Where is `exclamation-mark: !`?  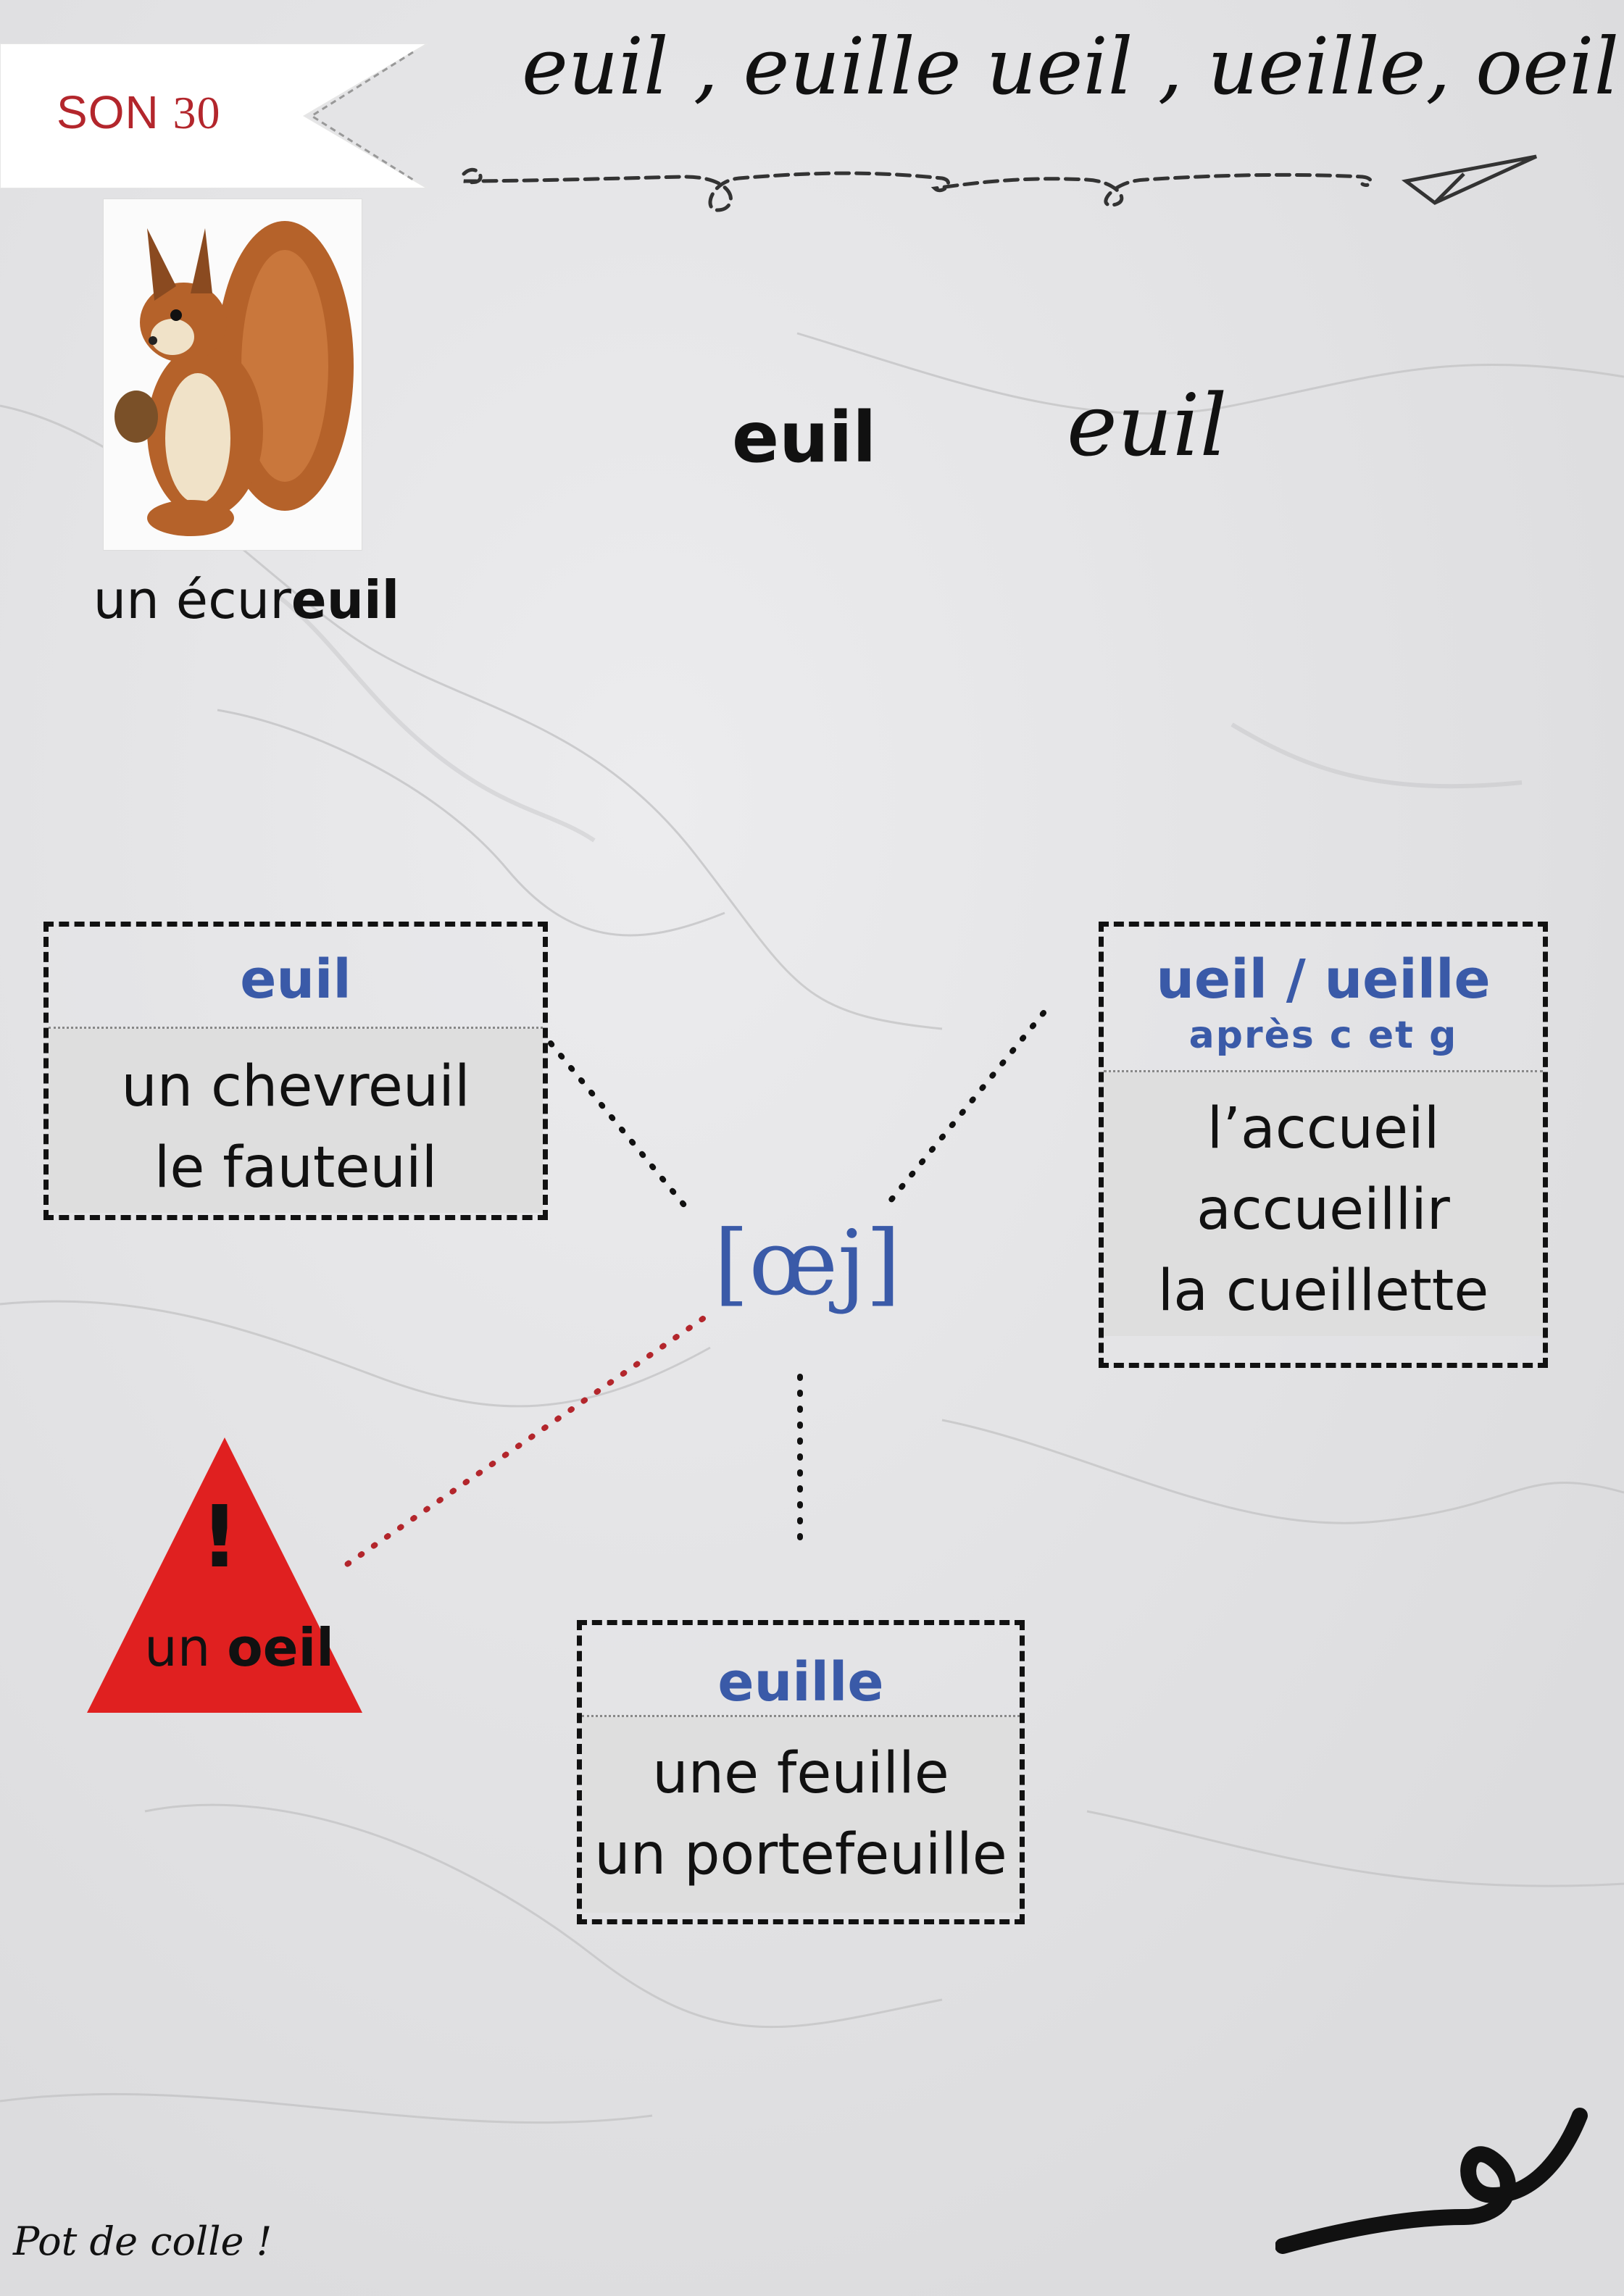
exclamation-mark: ! is located at coordinates (219, 1537).